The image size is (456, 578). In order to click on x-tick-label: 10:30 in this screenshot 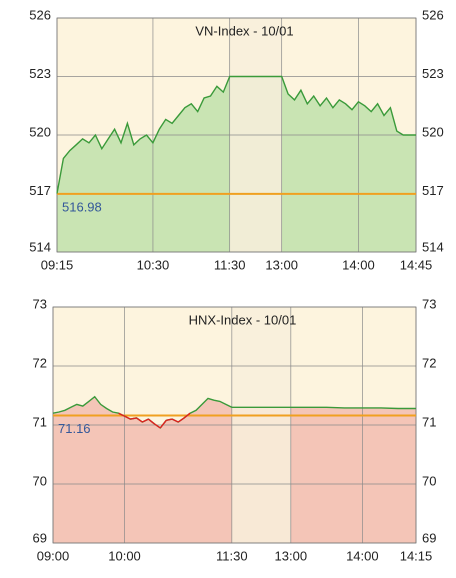, I will do `click(153, 264)`.